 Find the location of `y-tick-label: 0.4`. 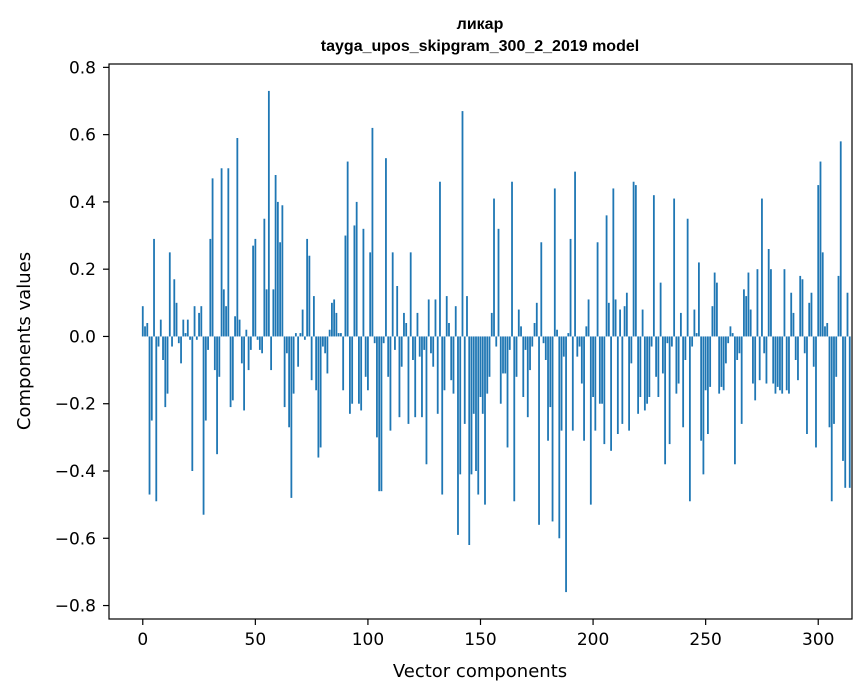

y-tick-label: 0.4 is located at coordinates (82, 203).